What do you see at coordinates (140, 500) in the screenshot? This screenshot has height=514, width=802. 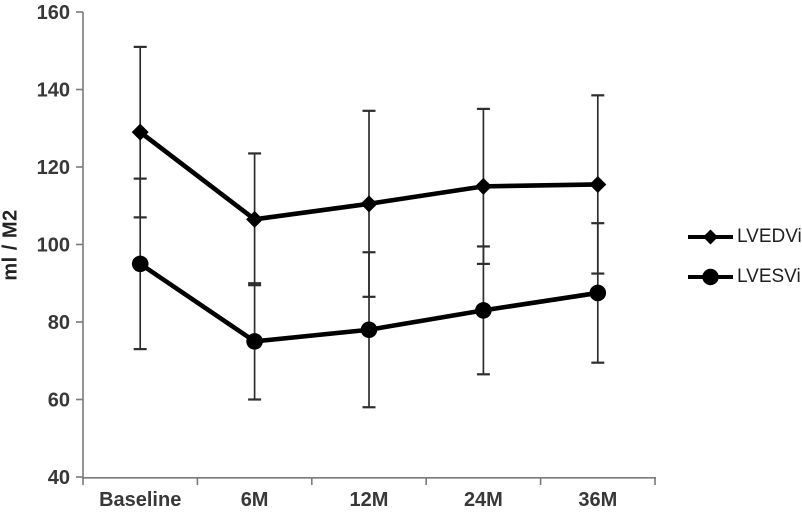 I see `x-tick-label: Baseline` at bounding box center [140, 500].